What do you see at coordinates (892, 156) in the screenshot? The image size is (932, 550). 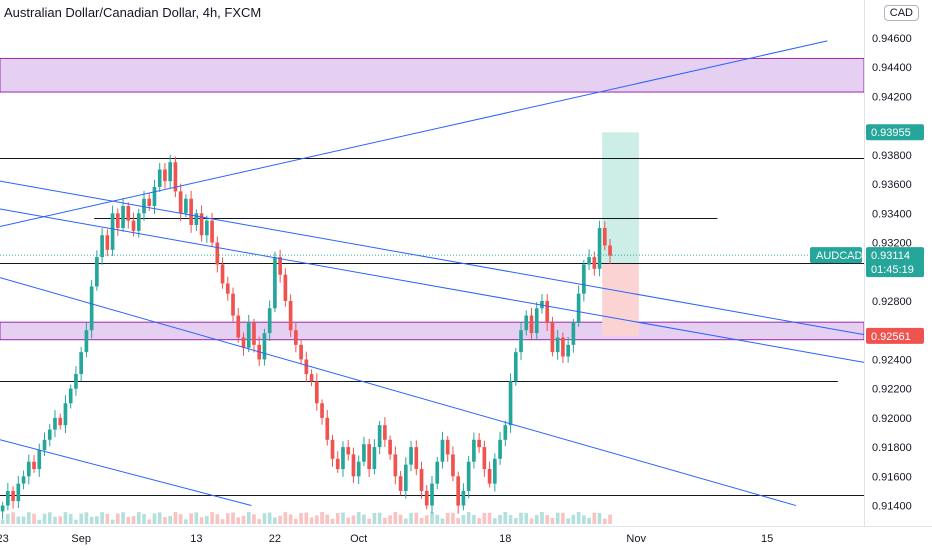 I see `price-tick-label: 0.93800` at bounding box center [892, 156].